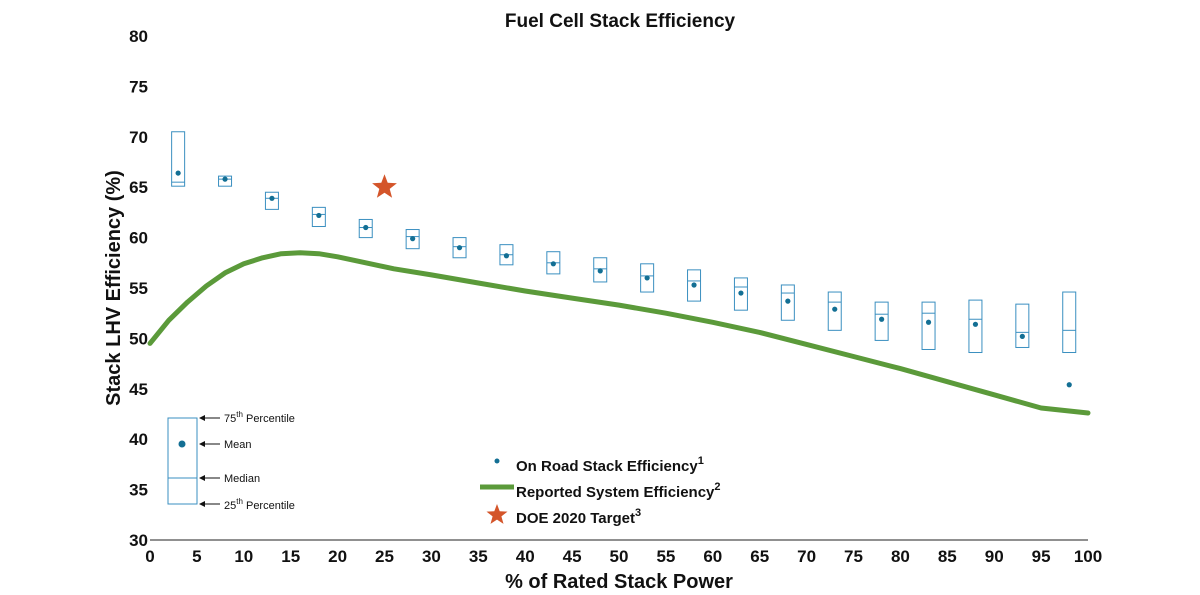  What do you see at coordinates (759, 556) in the screenshot?
I see `x-tick-label: 65` at bounding box center [759, 556].